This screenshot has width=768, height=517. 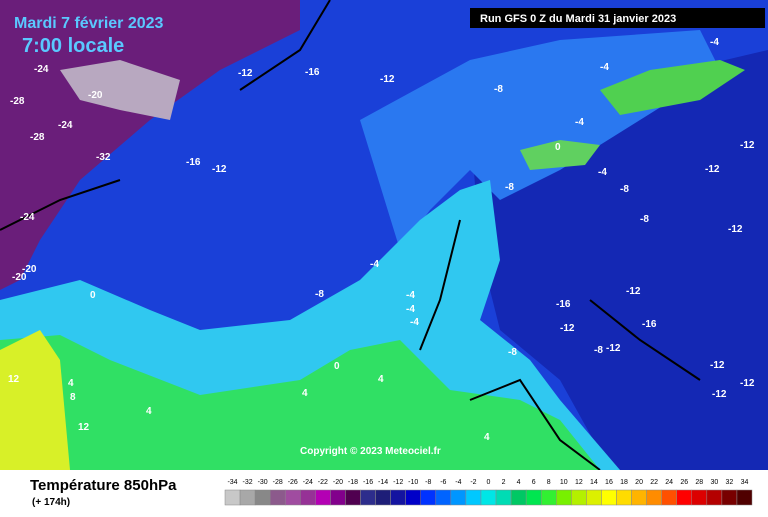 I want to click on scale-label: 0, so click(x=489, y=482).